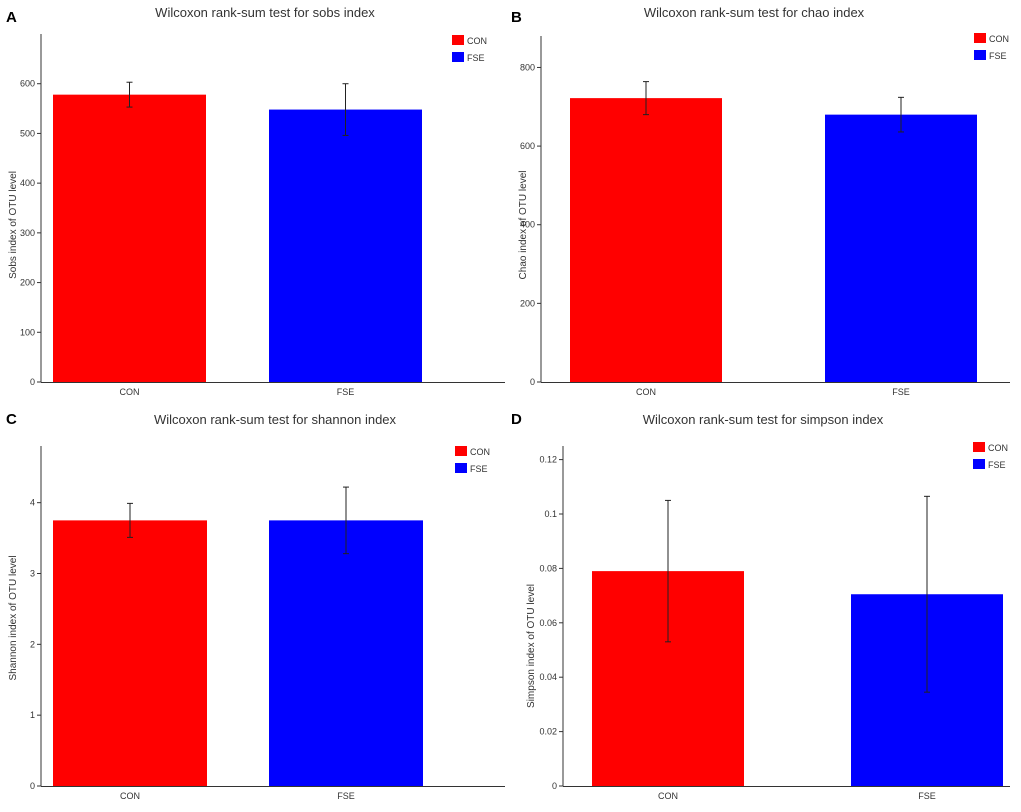  I want to click on chart-title: Wilcoxon rank-sum test for sobs index, so click(265, 12).